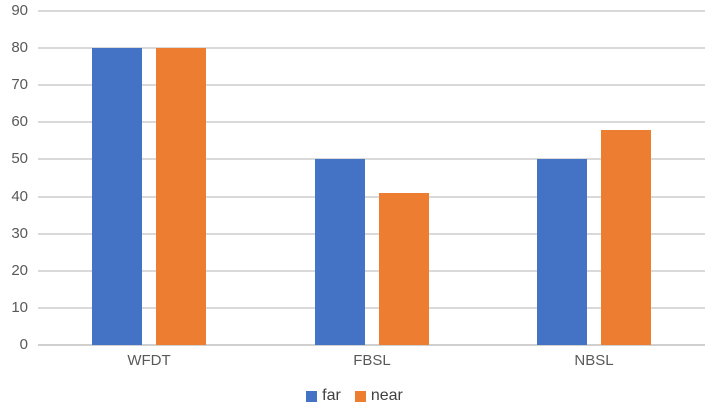 This screenshot has height=410, width=709. I want to click on legend-item-near: near, so click(378, 396).